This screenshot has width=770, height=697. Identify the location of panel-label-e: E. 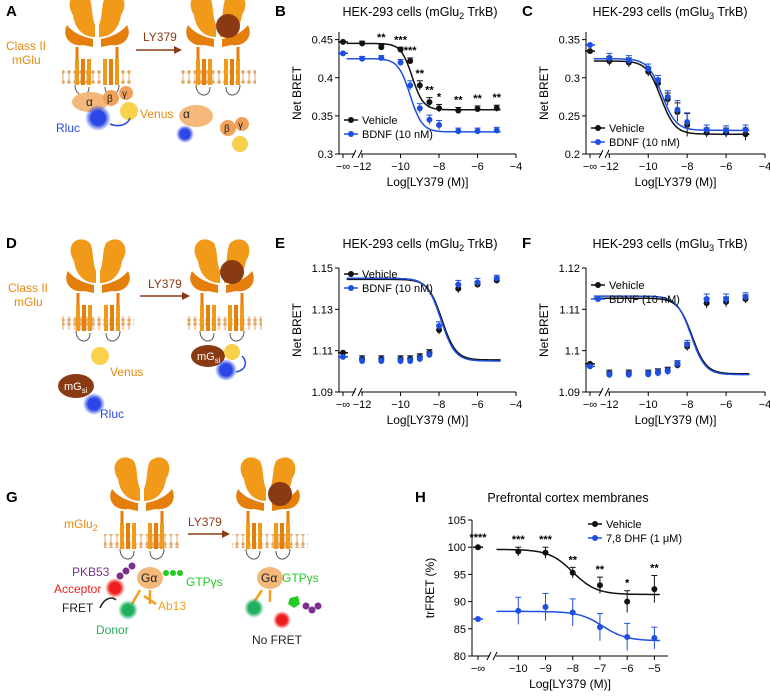
(280, 243).